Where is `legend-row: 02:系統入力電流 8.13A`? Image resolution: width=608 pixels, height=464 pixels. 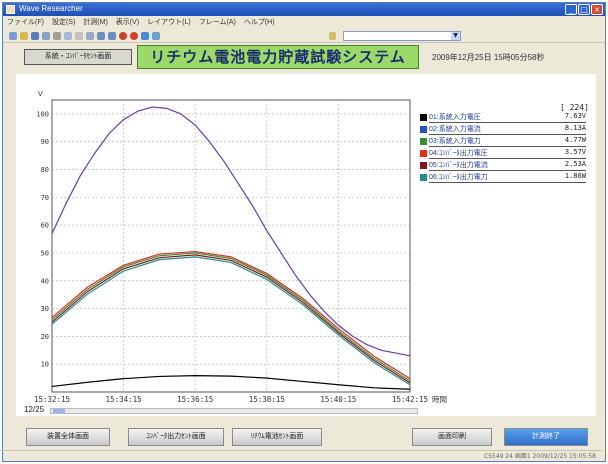
legend-row: 02:系統入力電流 8.13A is located at coordinates (510, 130).